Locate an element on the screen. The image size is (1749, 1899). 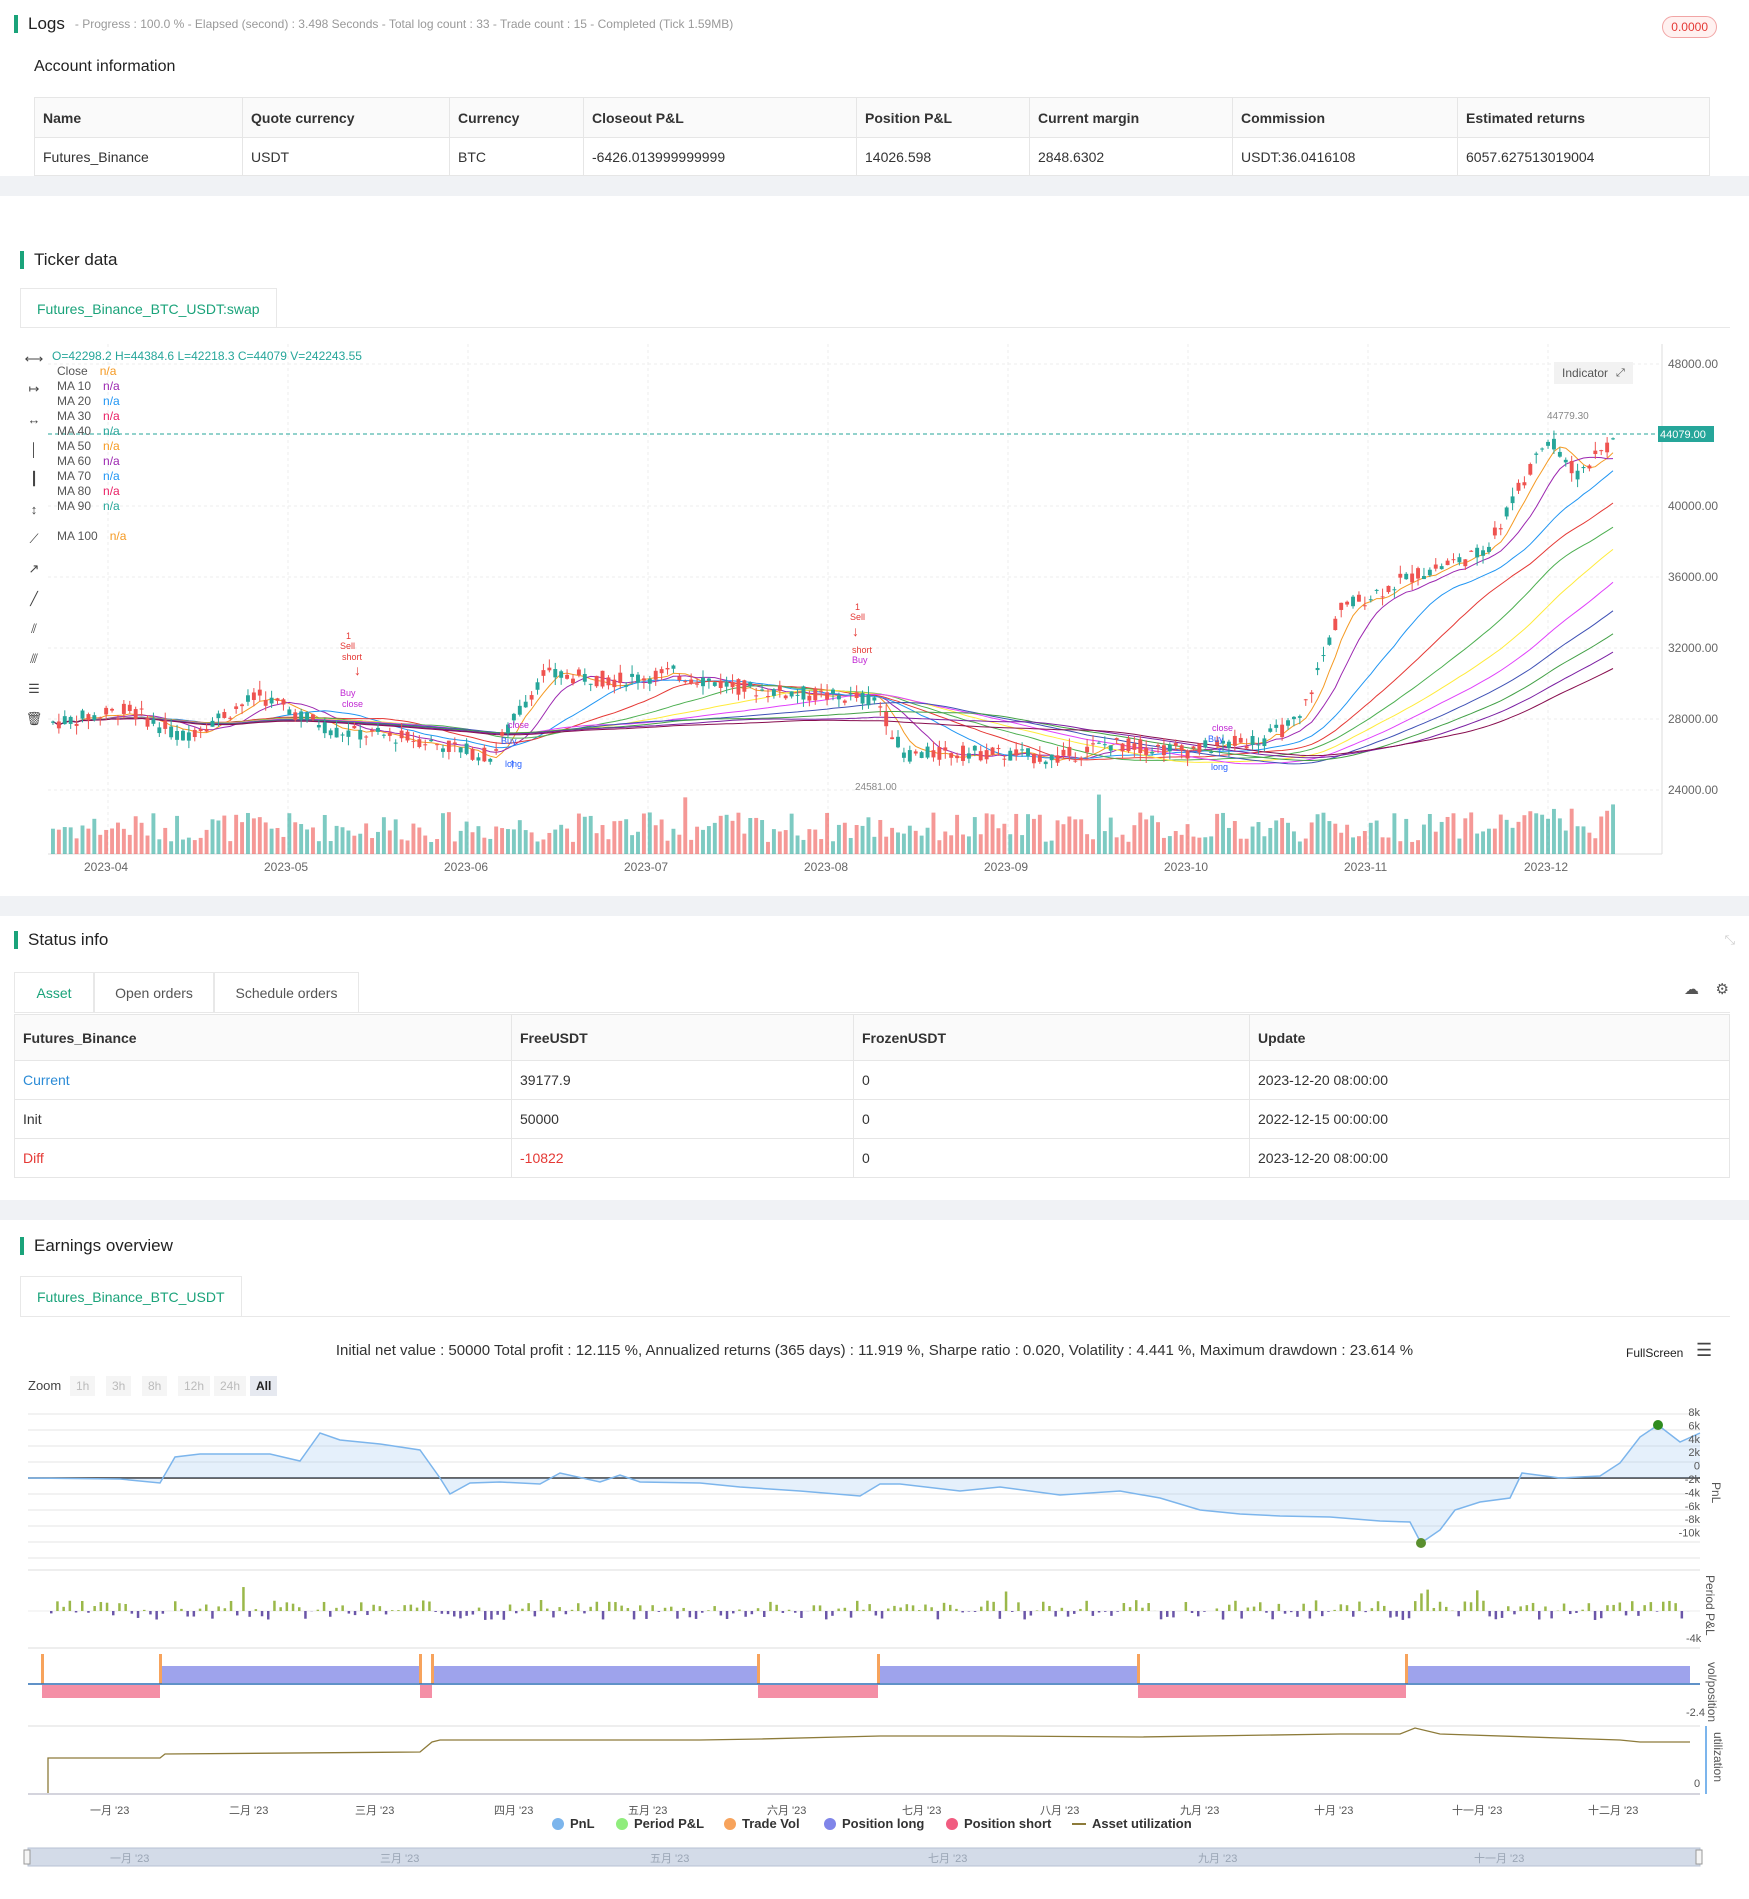
navigator-range is located at coordinates (864, 1857).